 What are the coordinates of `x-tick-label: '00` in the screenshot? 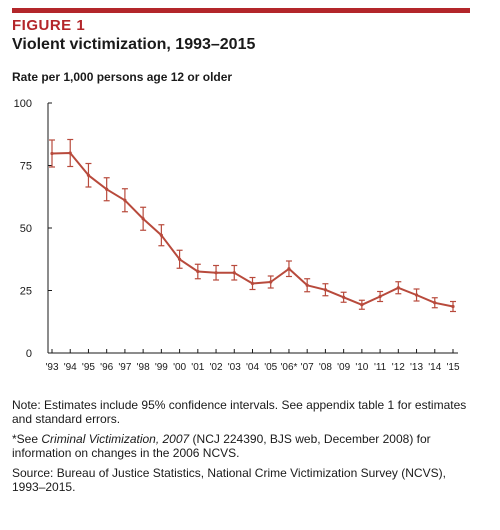 It's located at (179, 367).